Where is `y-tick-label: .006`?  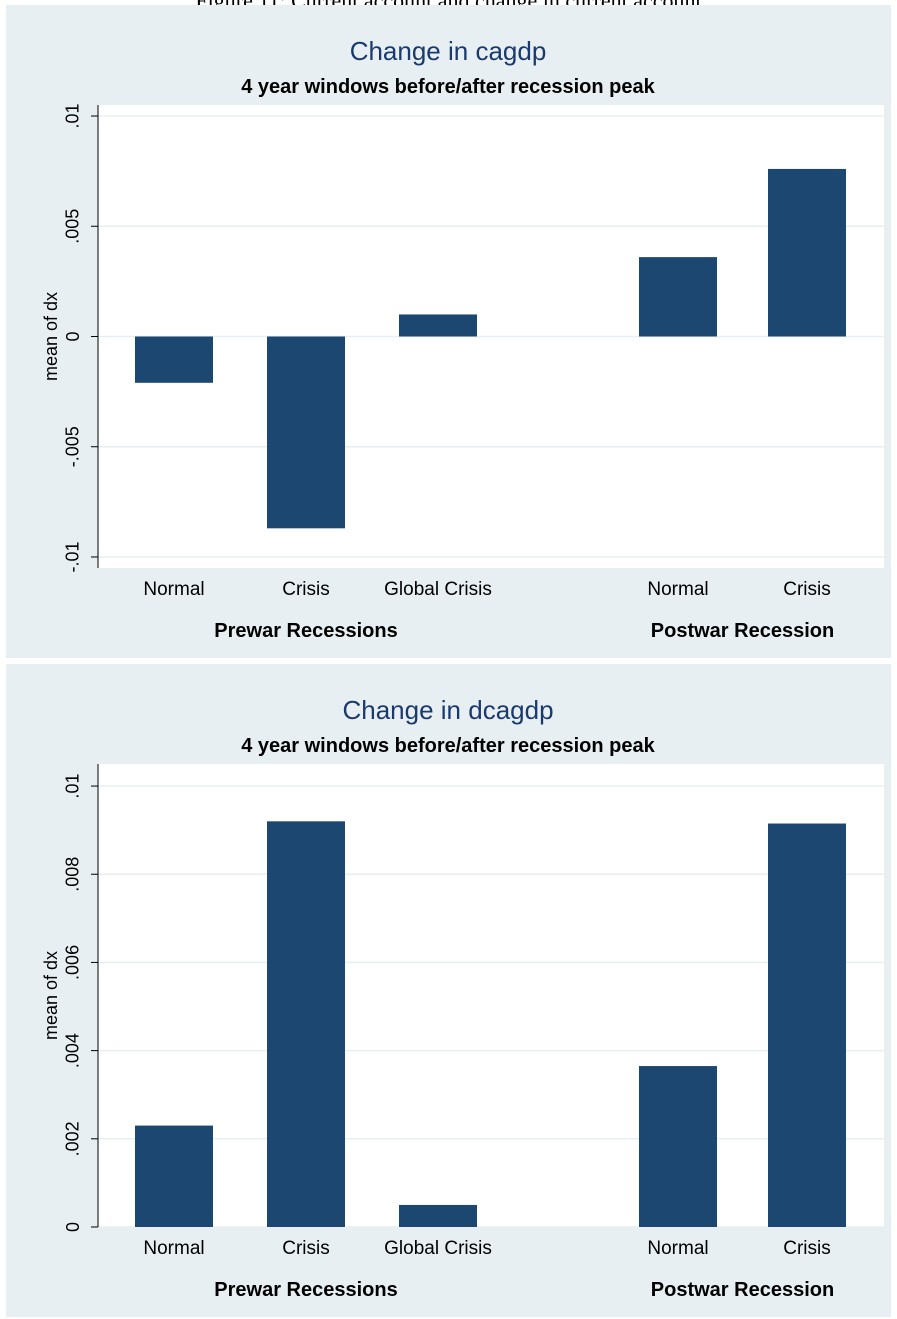 y-tick-label: .006 is located at coordinates (73, 962).